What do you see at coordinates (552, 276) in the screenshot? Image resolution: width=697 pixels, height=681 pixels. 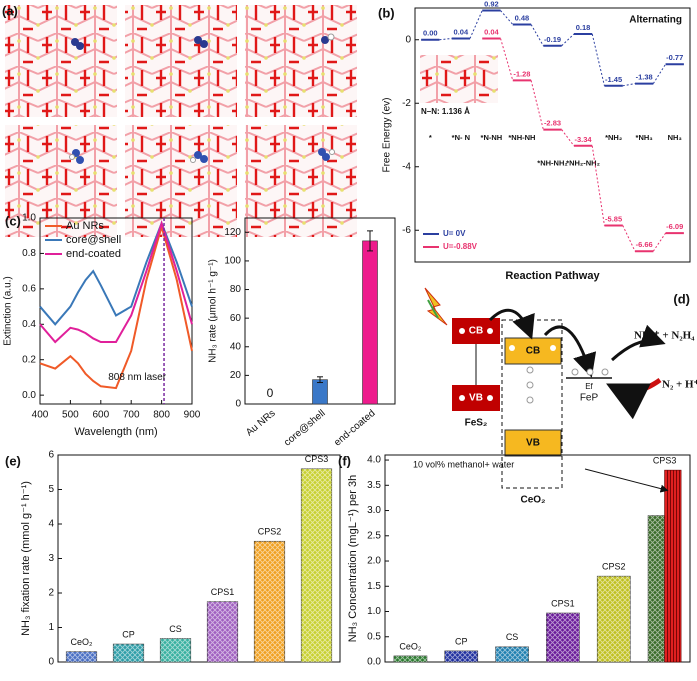 I see `x-axis-label: Reaction Pathway` at bounding box center [552, 276].